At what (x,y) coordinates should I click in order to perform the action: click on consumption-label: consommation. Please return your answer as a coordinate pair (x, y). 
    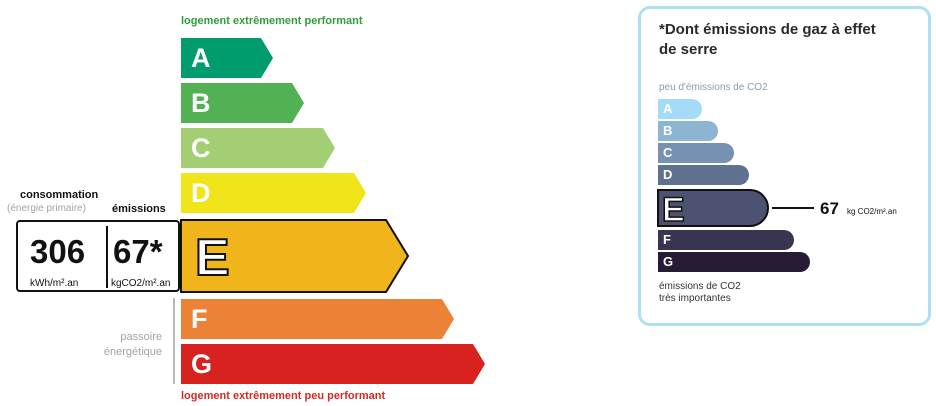
    Looking at the image, I should click on (59, 195).